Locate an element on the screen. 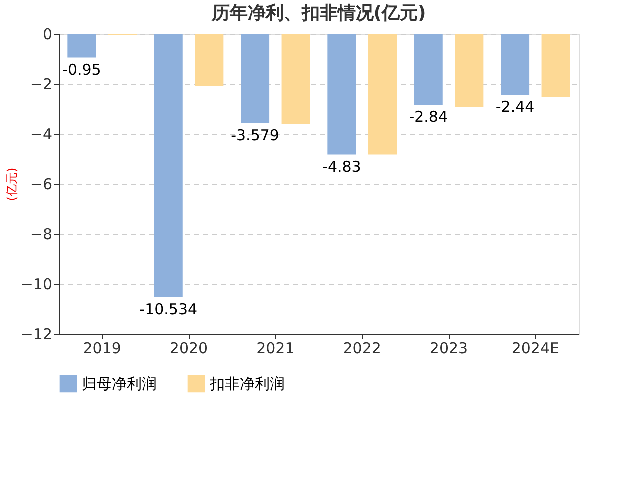 The height and width of the screenshot is (480, 640). y-tick-label: −12 is located at coordinates (36, 335).